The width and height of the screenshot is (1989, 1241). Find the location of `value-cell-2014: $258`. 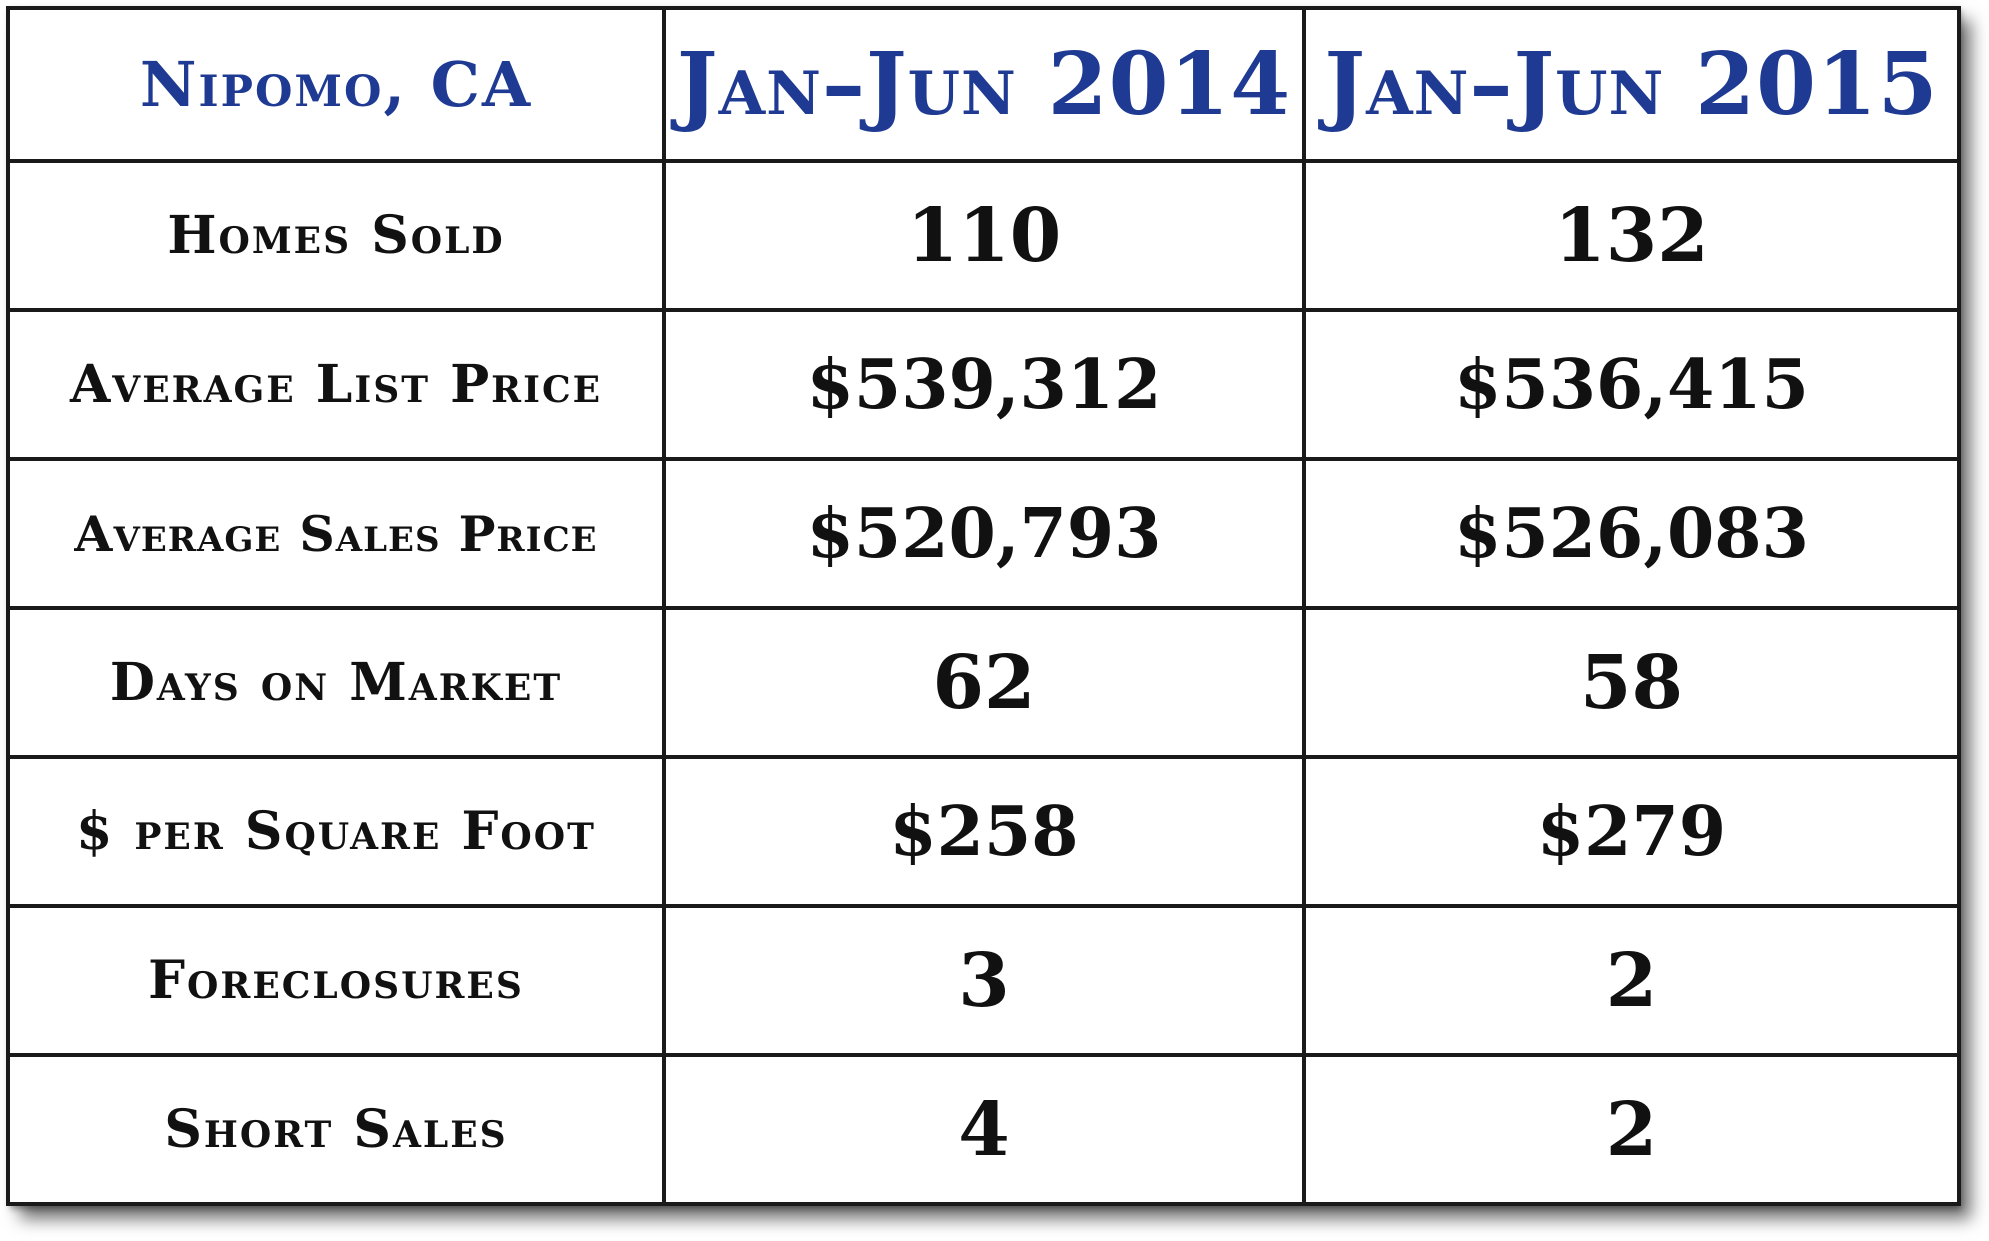

value-cell-2014: $258 is located at coordinates (984, 831).